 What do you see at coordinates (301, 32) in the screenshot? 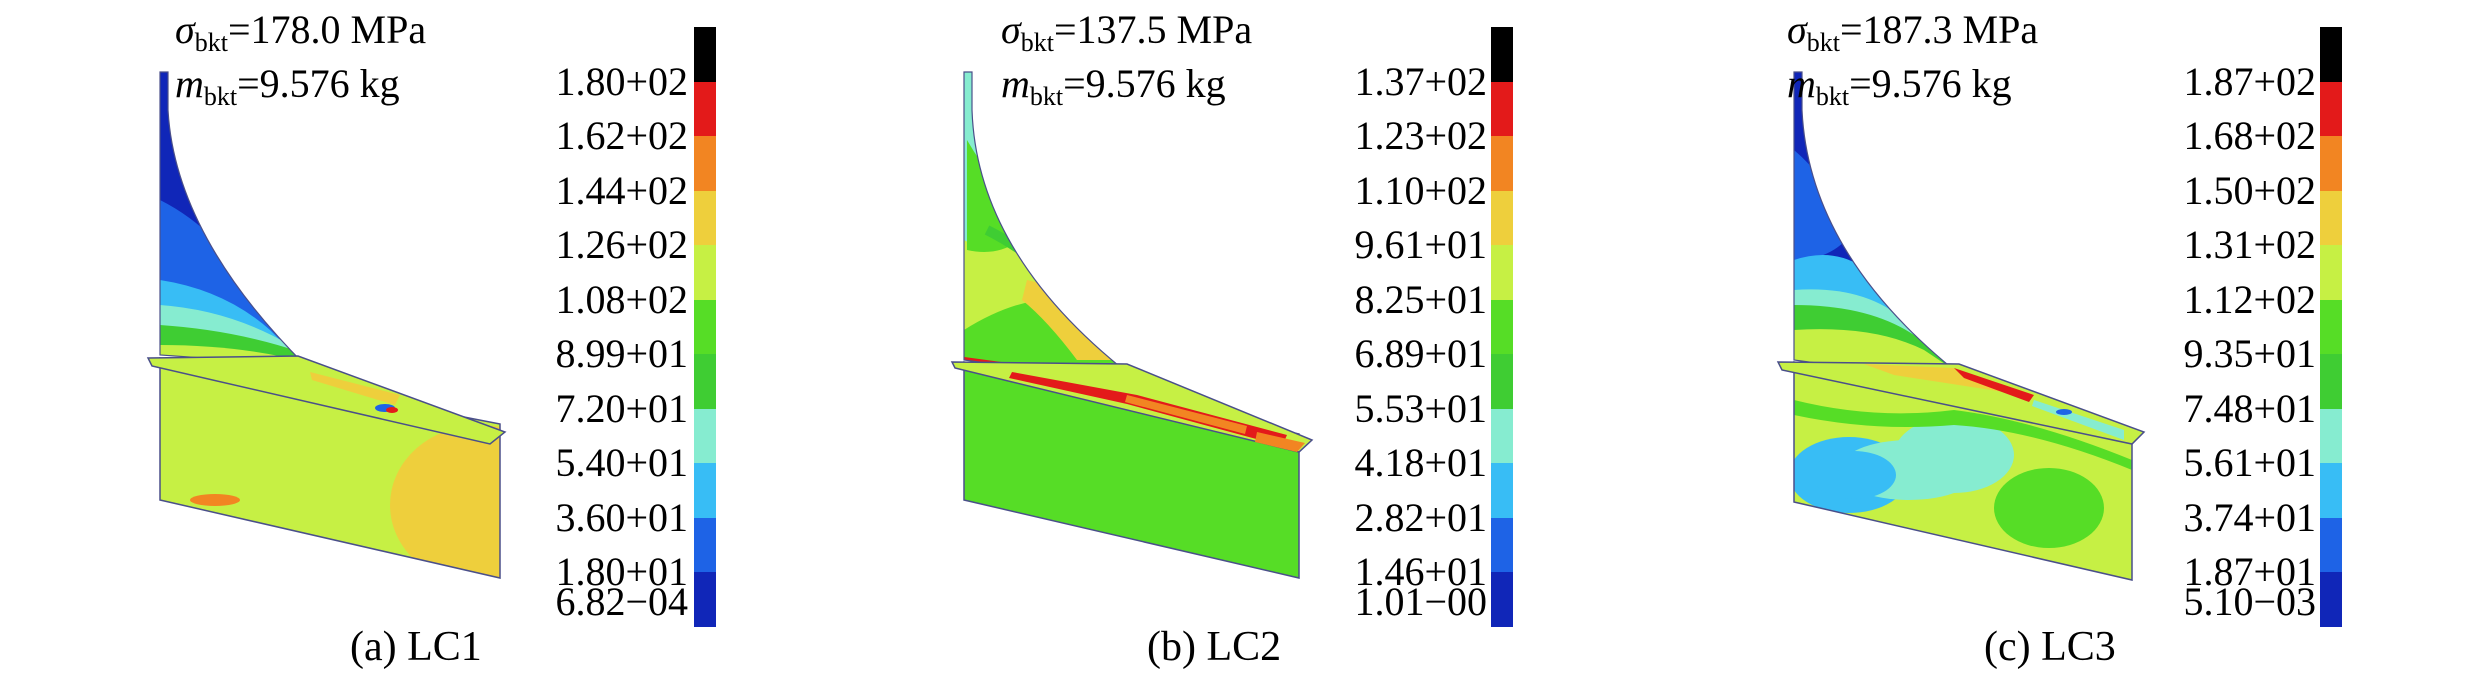
I see `max-stress-label-lc1: σbkt=178.0 MPa` at bounding box center [301, 32].